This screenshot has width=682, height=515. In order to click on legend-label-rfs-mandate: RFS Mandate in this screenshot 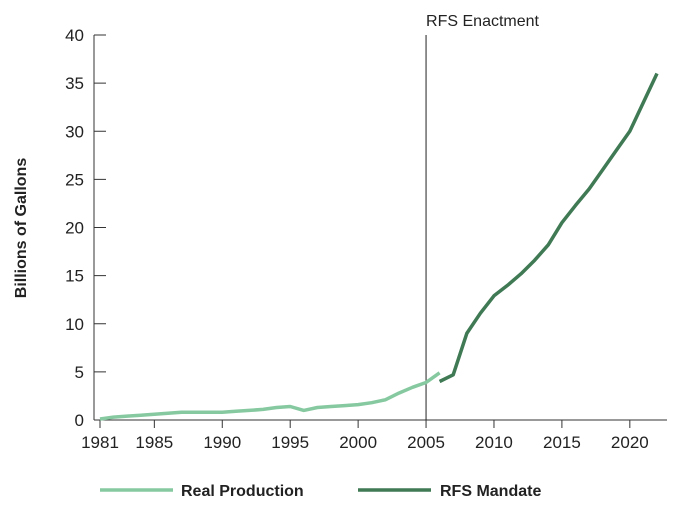, I will do `click(490, 491)`.